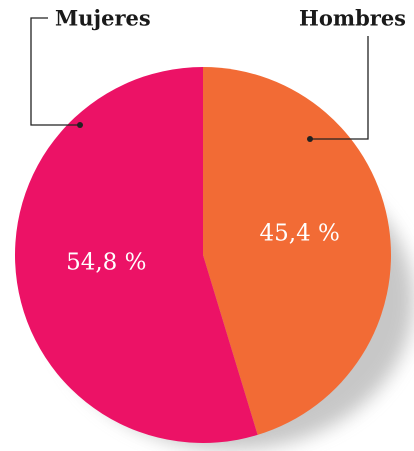 Image resolution: width=414 pixels, height=451 pixels. Describe the element at coordinates (103, 18) in the screenshot. I see `legend-label: Mujeres` at that location.